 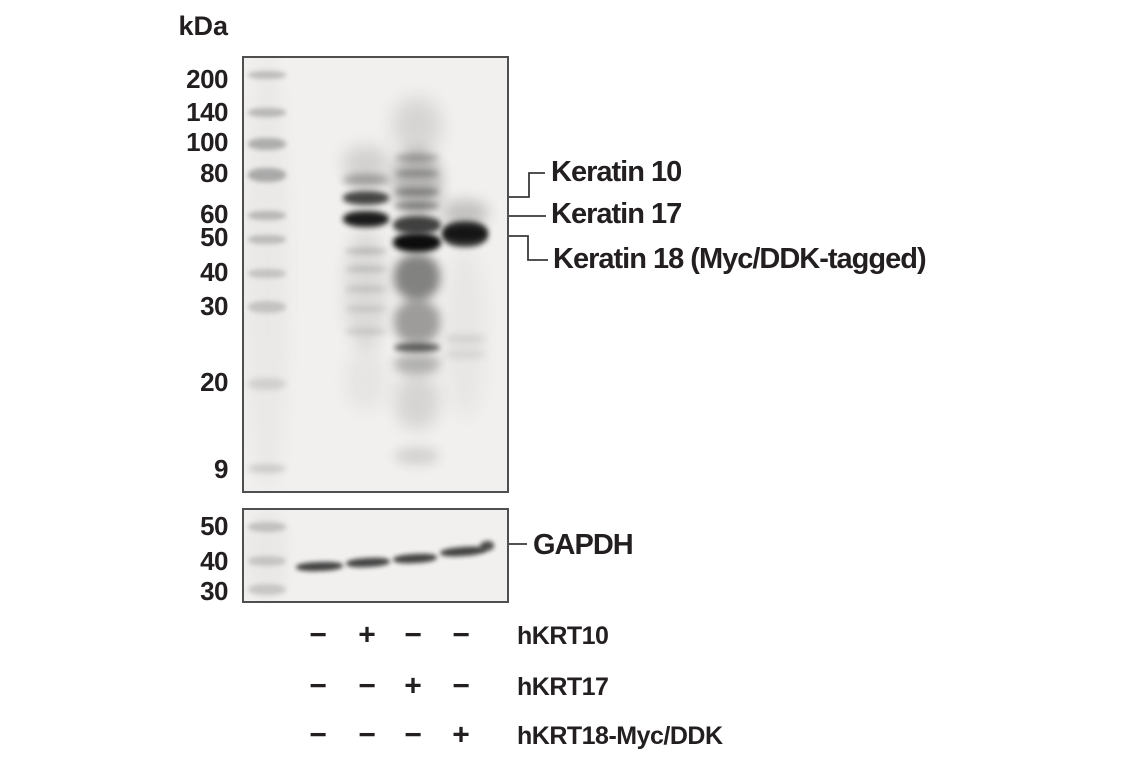 What do you see at coordinates (740, 258) in the screenshot?
I see `keratin-18-label: Keratin 18 (Myc/DDK-tagged)` at bounding box center [740, 258].